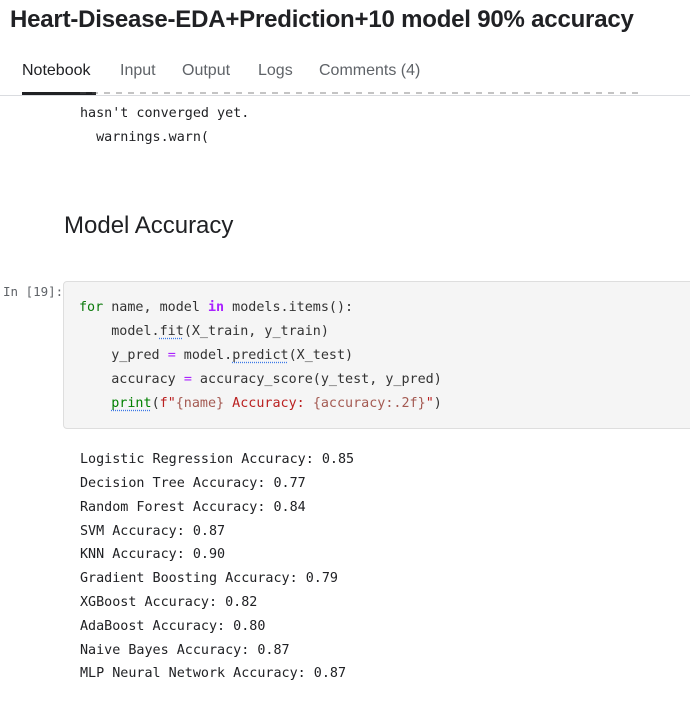  What do you see at coordinates (149, 225) in the screenshot?
I see `section-heading: Model Accuracy` at bounding box center [149, 225].